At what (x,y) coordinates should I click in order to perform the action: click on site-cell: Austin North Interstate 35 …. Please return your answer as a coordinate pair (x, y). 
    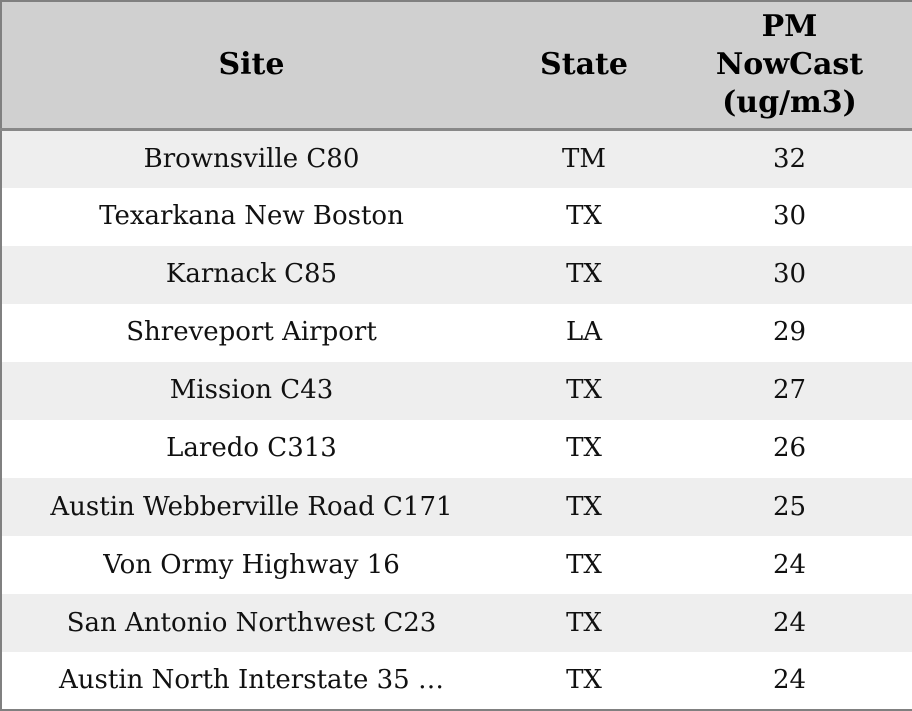
    Looking at the image, I should click on (251, 680).